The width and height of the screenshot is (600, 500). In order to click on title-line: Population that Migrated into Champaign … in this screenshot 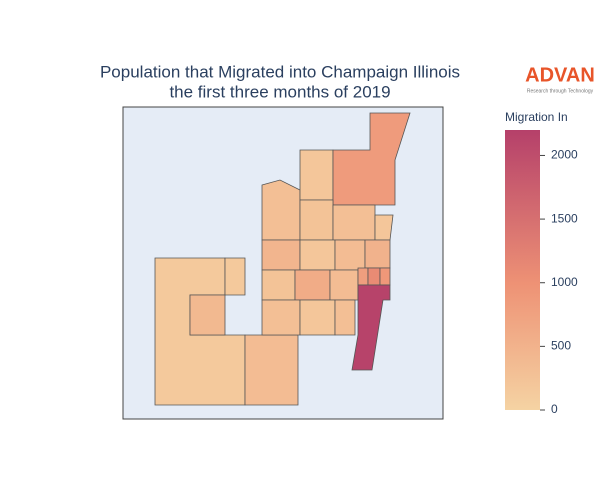, I will do `click(280, 71)`.